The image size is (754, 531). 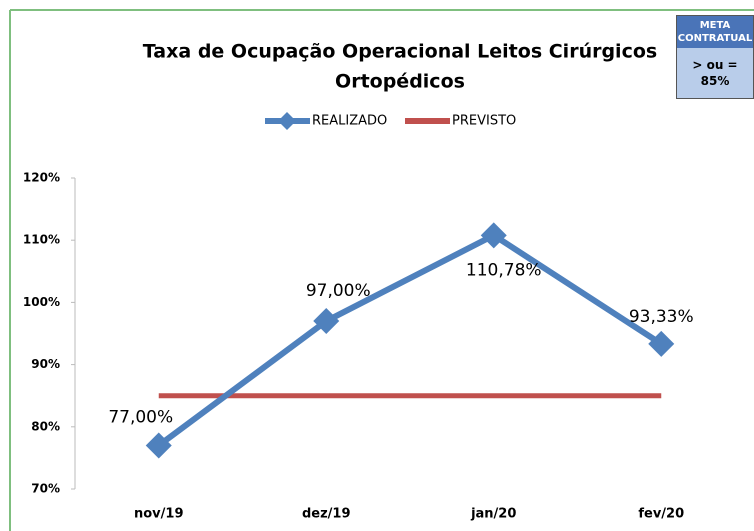 What do you see at coordinates (715, 73) in the screenshot?
I see `meta-text: > ou = 85%` at bounding box center [715, 73].